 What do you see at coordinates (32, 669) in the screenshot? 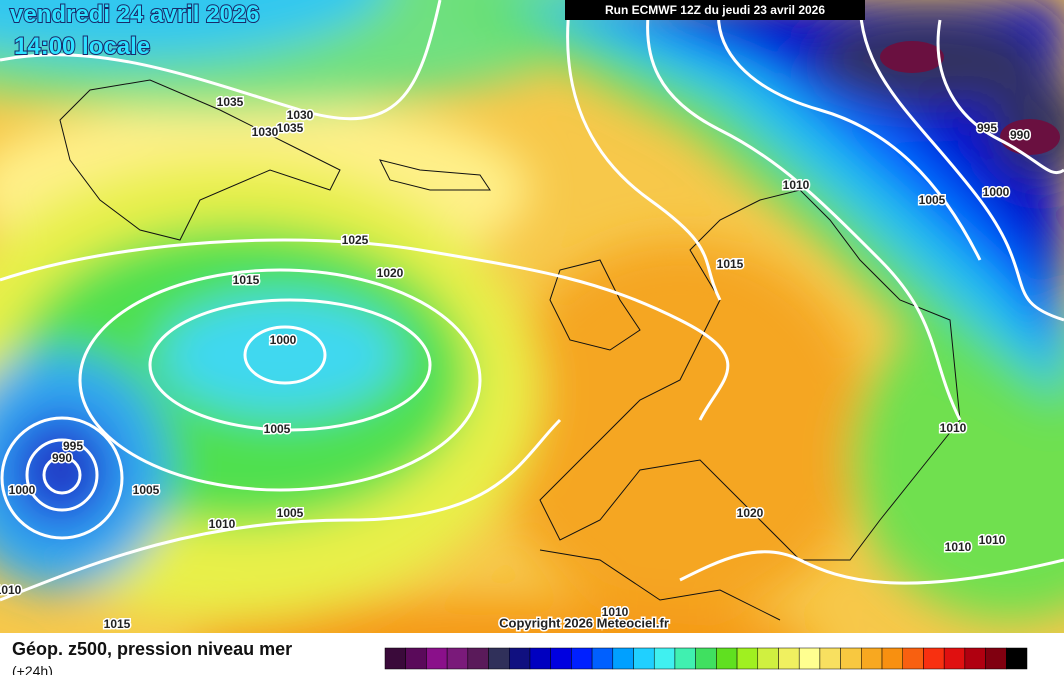
I see `legend-subtitle: (+24h)` at bounding box center [32, 669].